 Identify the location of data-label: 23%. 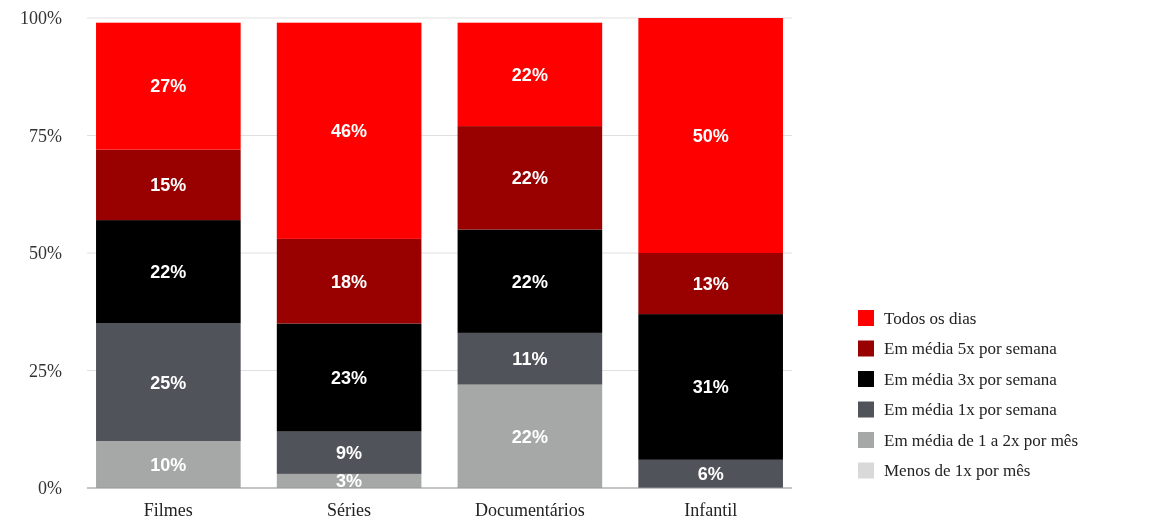
(349, 377).